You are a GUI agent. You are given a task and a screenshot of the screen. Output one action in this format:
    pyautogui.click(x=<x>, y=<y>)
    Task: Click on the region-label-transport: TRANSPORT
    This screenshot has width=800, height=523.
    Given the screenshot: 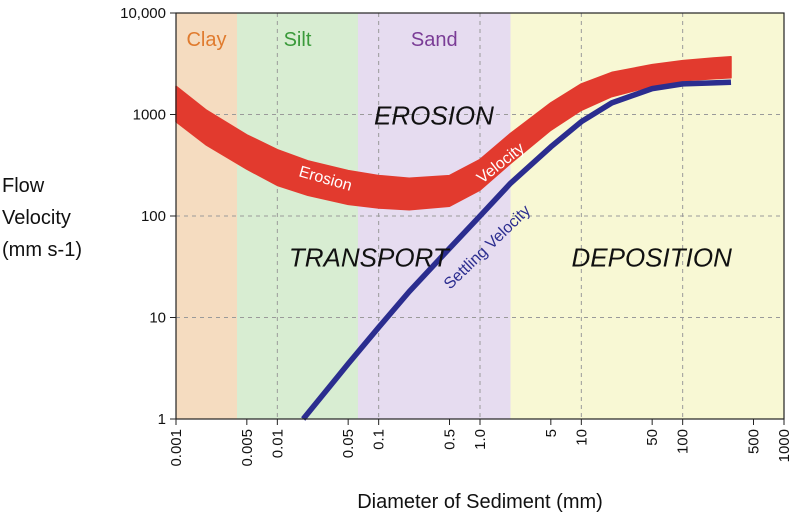 What is the action you would take?
    pyautogui.click(x=370, y=257)
    